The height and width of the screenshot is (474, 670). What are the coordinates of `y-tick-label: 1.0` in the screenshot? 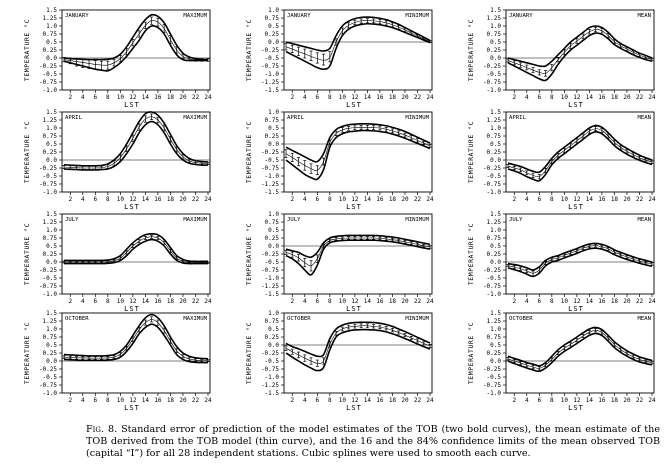 It's located at (495, 329).